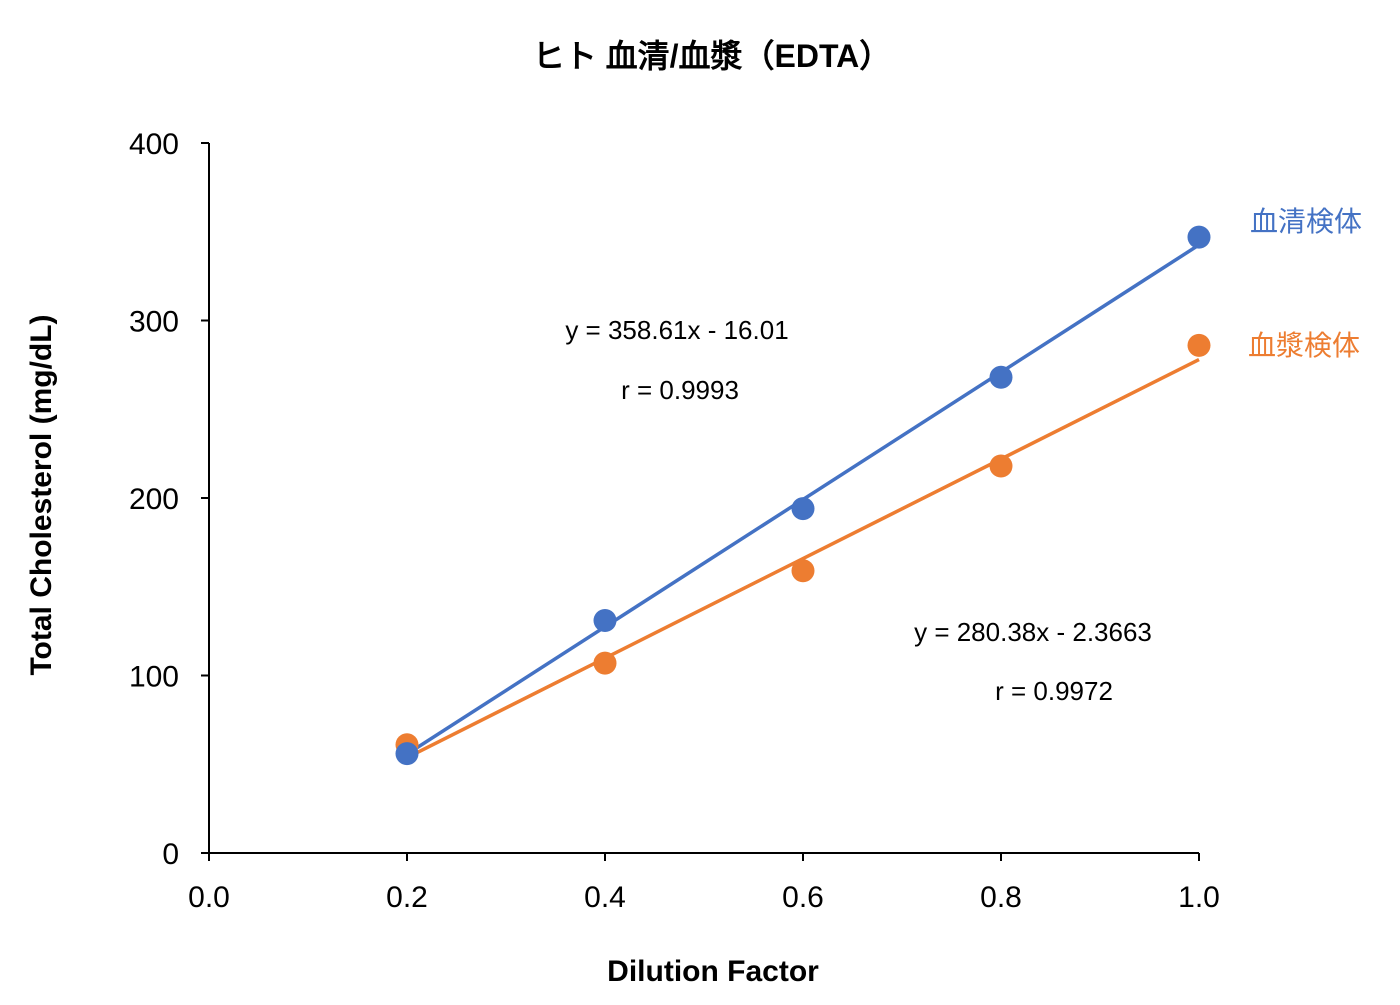 The height and width of the screenshot is (1005, 1400). What do you see at coordinates (154, 322) in the screenshot?
I see `y-tick-label: 300` at bounding box center [154, 322].